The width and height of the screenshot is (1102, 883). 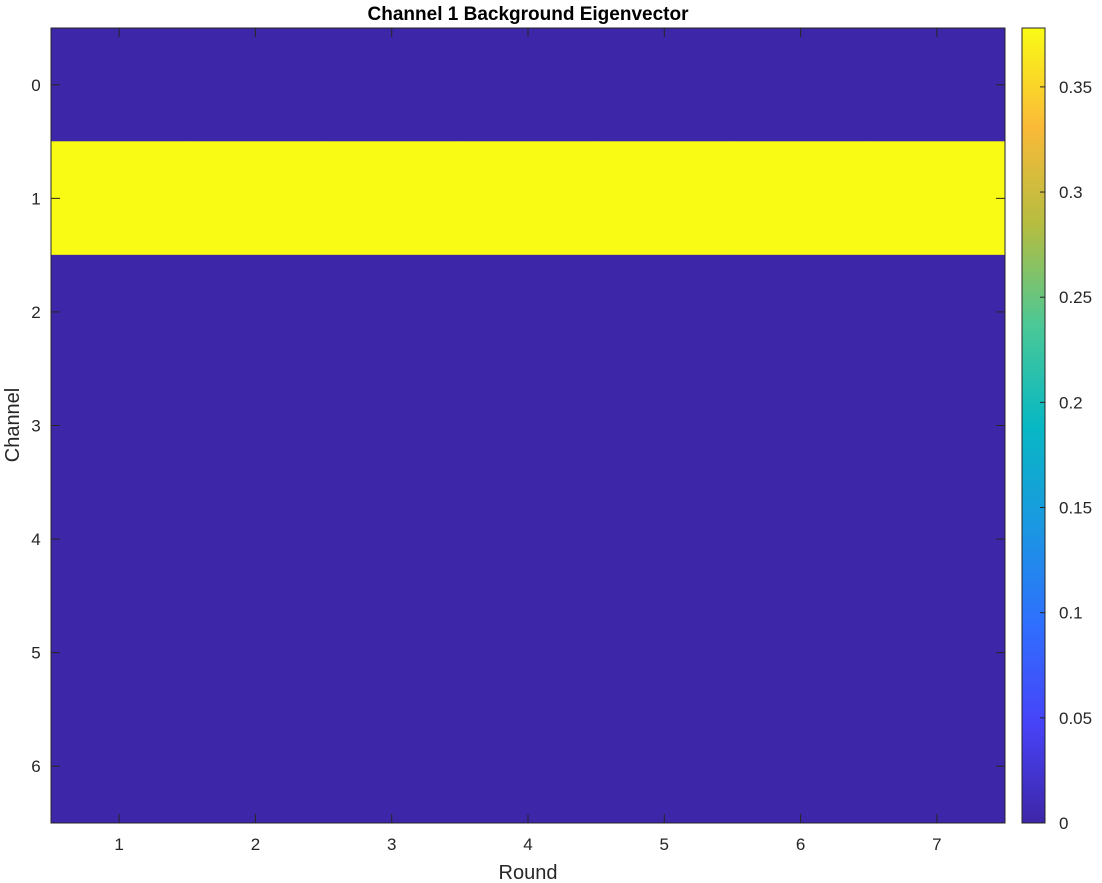 I want to click on y-tick-label: 3, so click(x=35, y=426).